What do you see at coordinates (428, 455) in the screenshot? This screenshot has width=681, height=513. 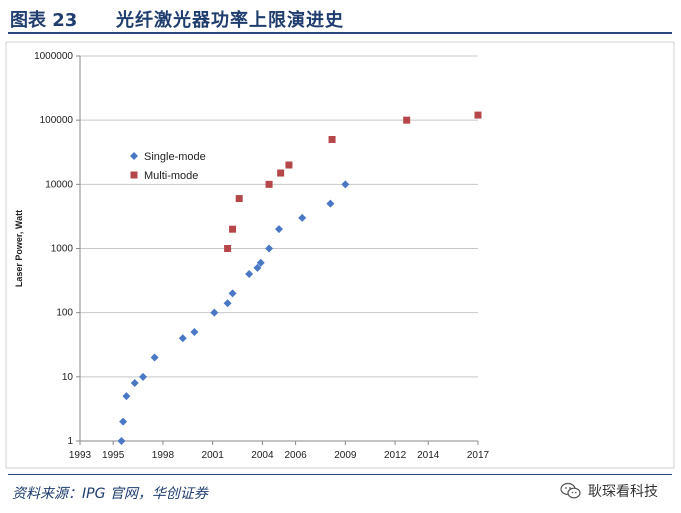 I see `x-tick-label: 2014` at bounding box center [428, 455].